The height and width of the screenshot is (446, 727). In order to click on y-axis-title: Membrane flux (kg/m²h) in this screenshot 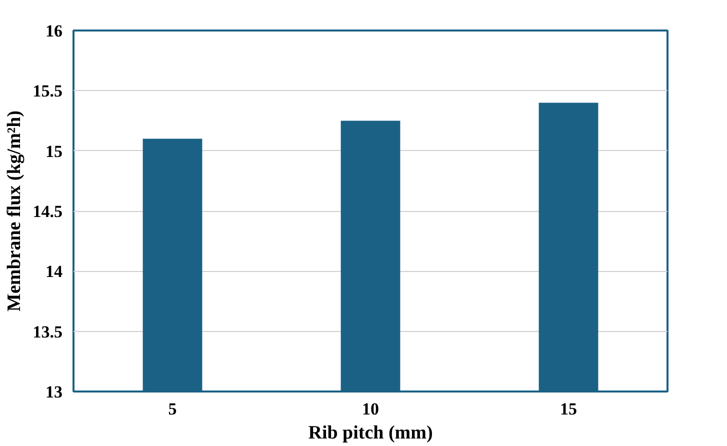, I will do `click(14, 211)`.